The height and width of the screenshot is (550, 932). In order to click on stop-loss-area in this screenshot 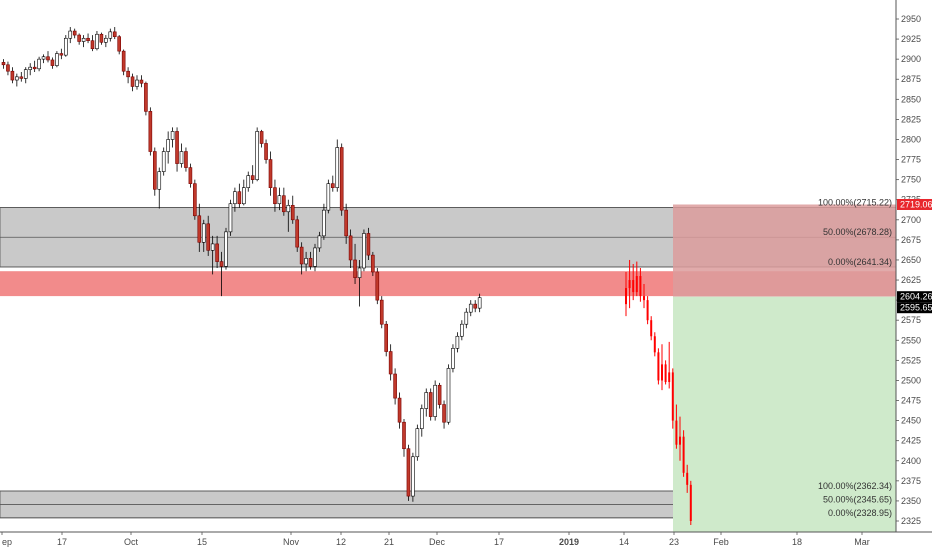, I will do `click(784, 250)`.